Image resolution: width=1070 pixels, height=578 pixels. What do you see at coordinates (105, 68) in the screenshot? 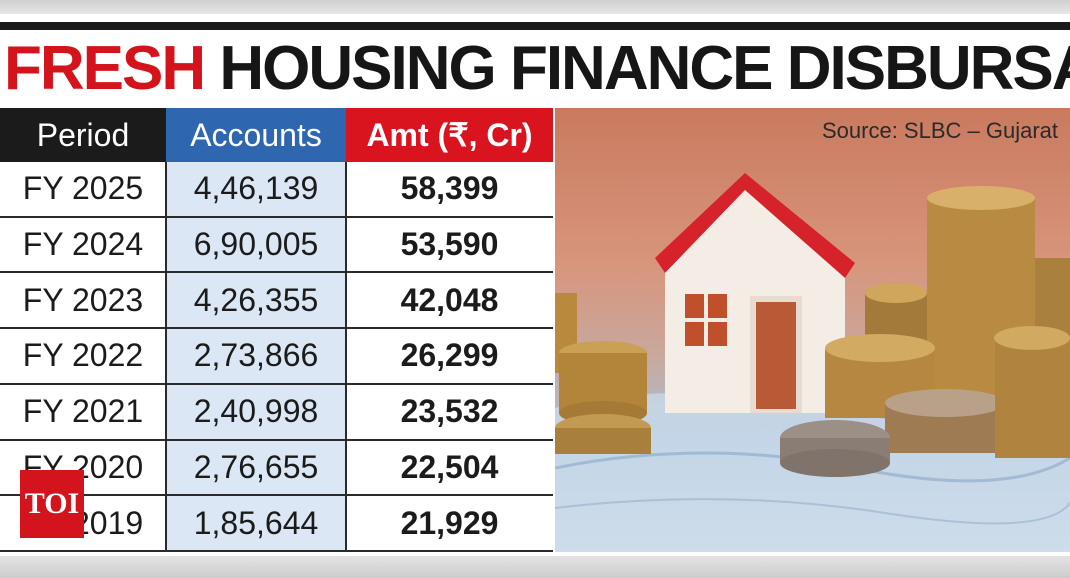
I see `title-accent-word: FRESH` at bounding box center [105, 68].